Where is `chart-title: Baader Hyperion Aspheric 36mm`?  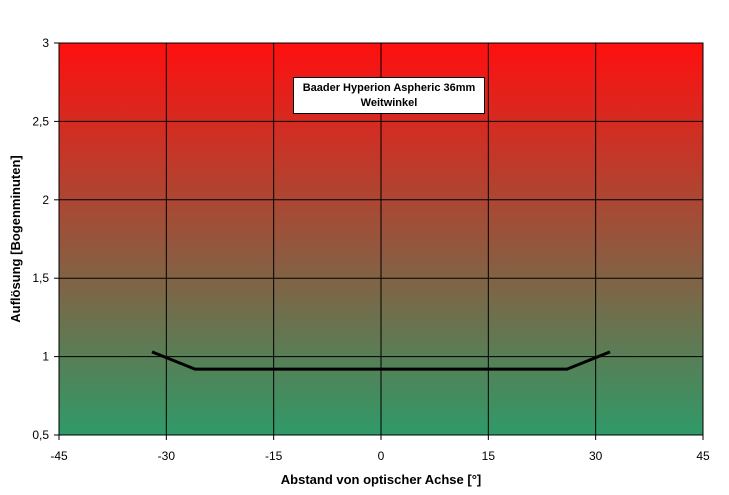 chart-title: Baader Hyperion Aspheric 36mm is located at coordinates (389, 88).